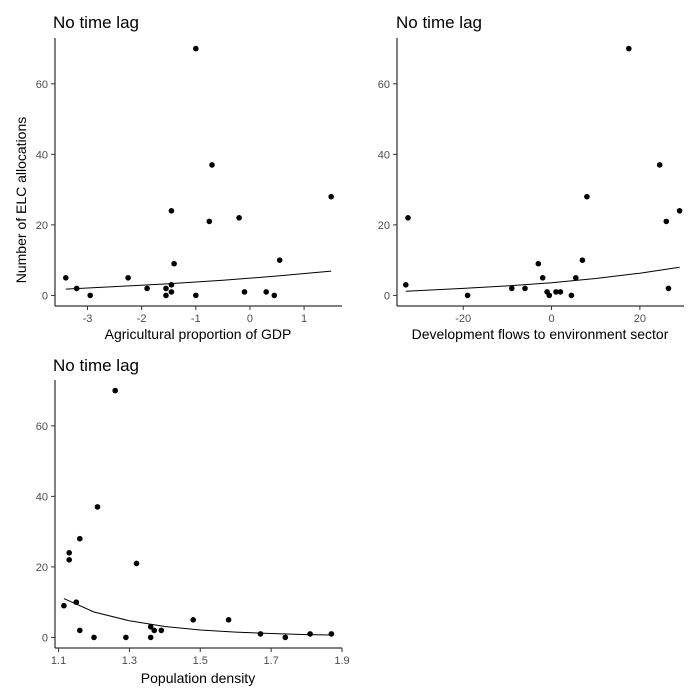  I want to click on x-tick-label: -3, so click(88, 319).